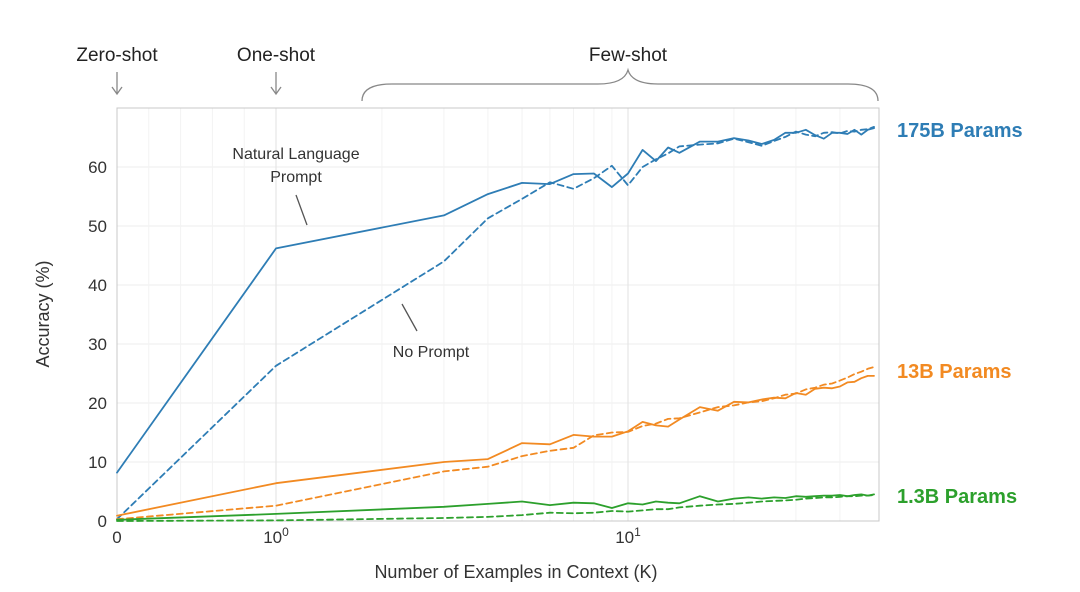 The height and width of the screenshot is (592, 1080). Describe the element at coordinates (296, 177) in the screenshot. I see `natural-language-callout-line2: Prompt` at that location.